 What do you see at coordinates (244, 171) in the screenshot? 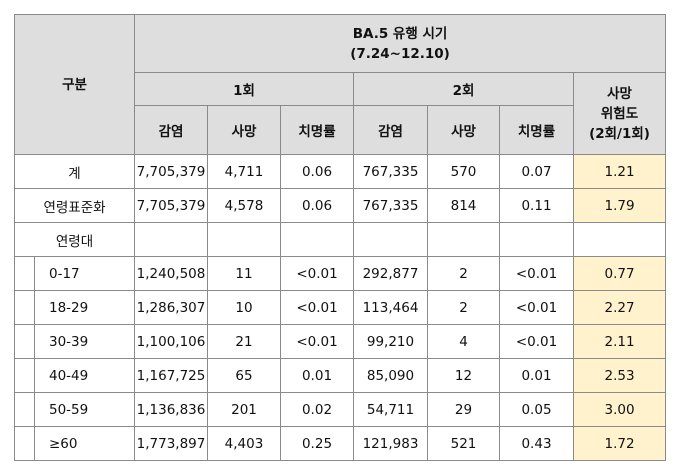
I see `r1-death: 4,711` at bounding box center [244, 171].